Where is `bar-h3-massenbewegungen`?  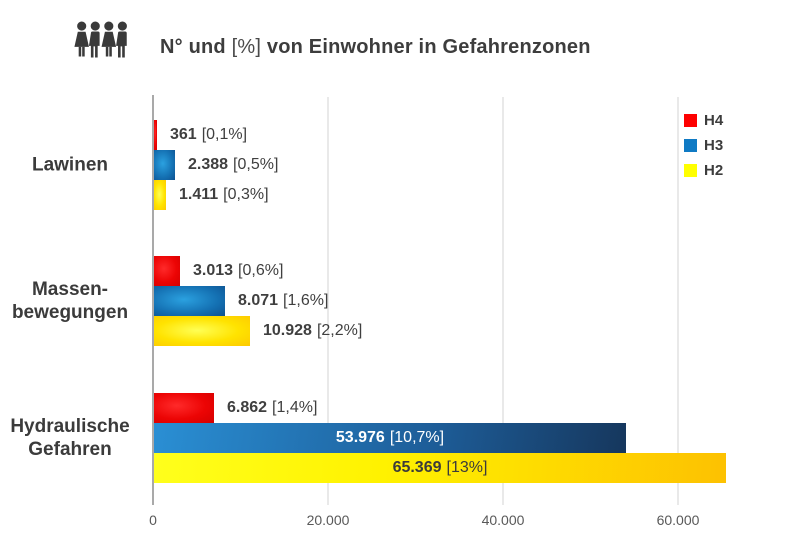
bar-h3-massenbewegungen is located at coordinates (189, 301).